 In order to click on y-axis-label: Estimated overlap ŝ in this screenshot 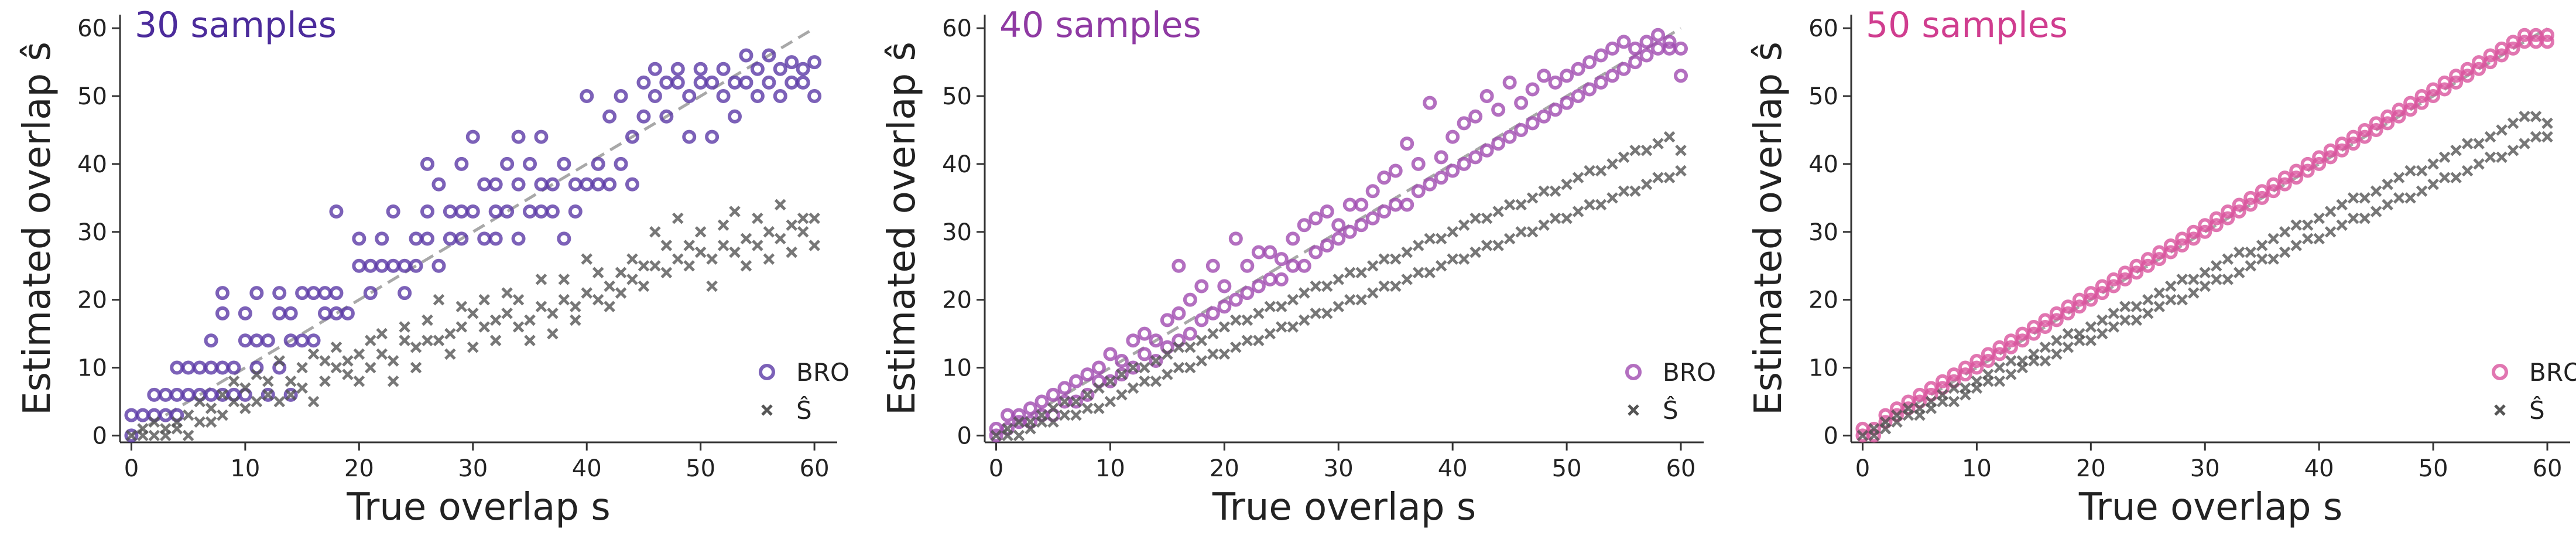, I will do `click(1768, 228)`.